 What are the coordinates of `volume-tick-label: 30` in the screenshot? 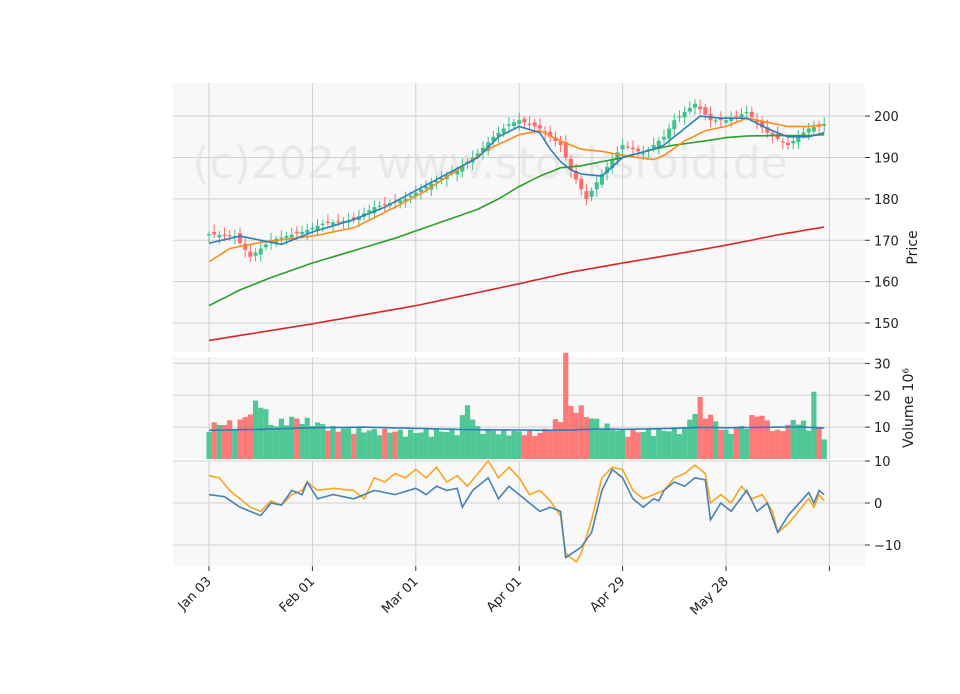 It's located at (882, 364).